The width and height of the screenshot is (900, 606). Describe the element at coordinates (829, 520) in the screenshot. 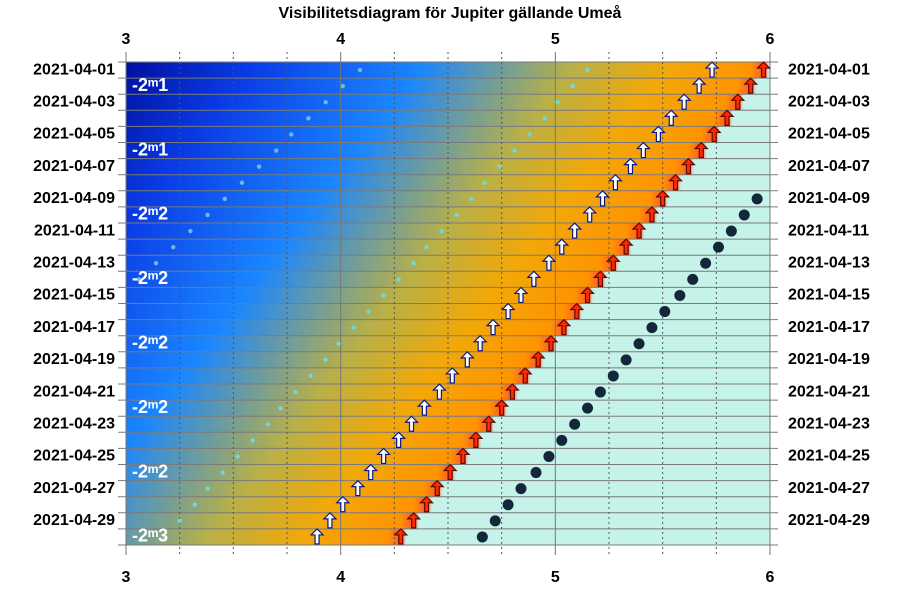

I see `y-label-right: 2021-04-29` at that location.